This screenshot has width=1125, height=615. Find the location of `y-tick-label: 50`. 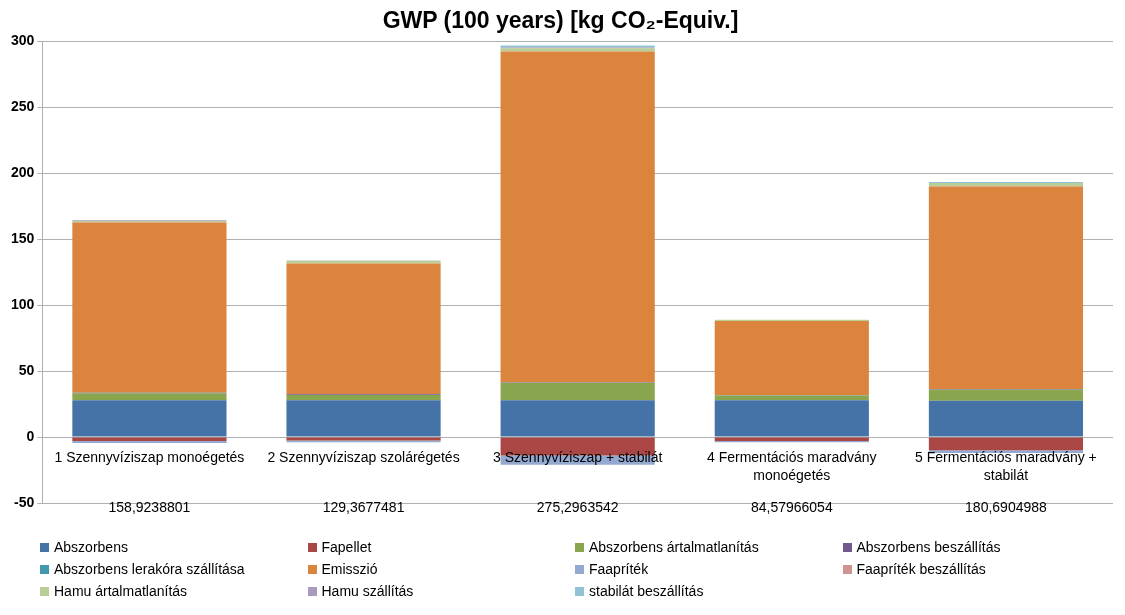

y-tick-label: 50 is located at coordinates (26, 370).